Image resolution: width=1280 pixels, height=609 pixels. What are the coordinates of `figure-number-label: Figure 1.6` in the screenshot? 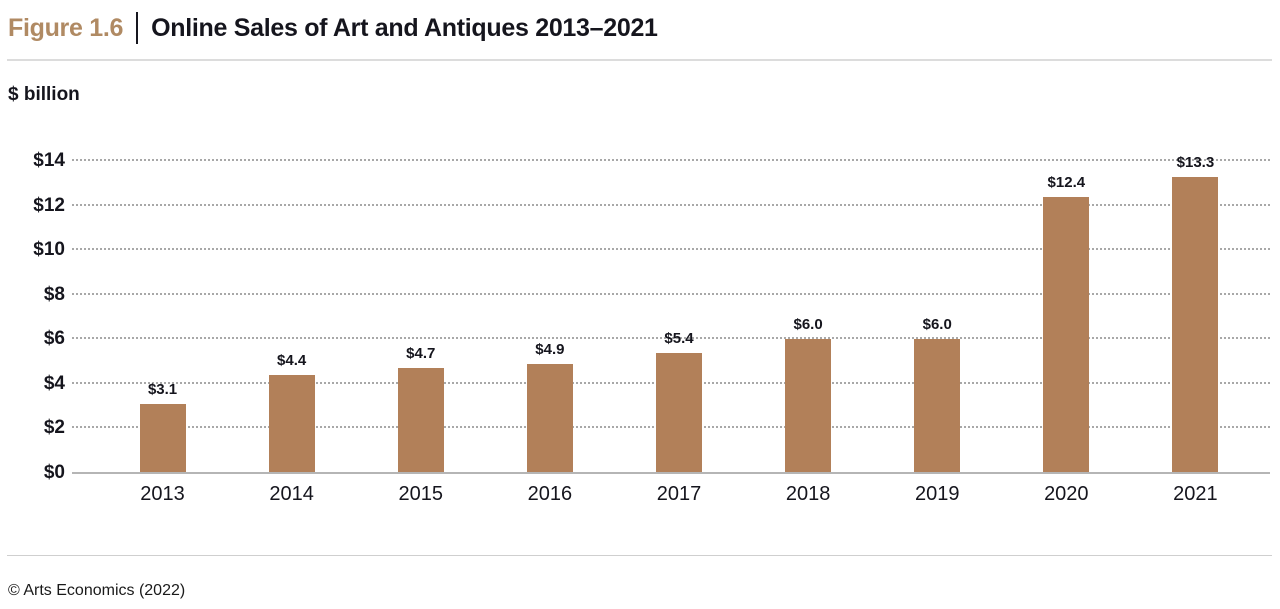 It's located at (66, 27).